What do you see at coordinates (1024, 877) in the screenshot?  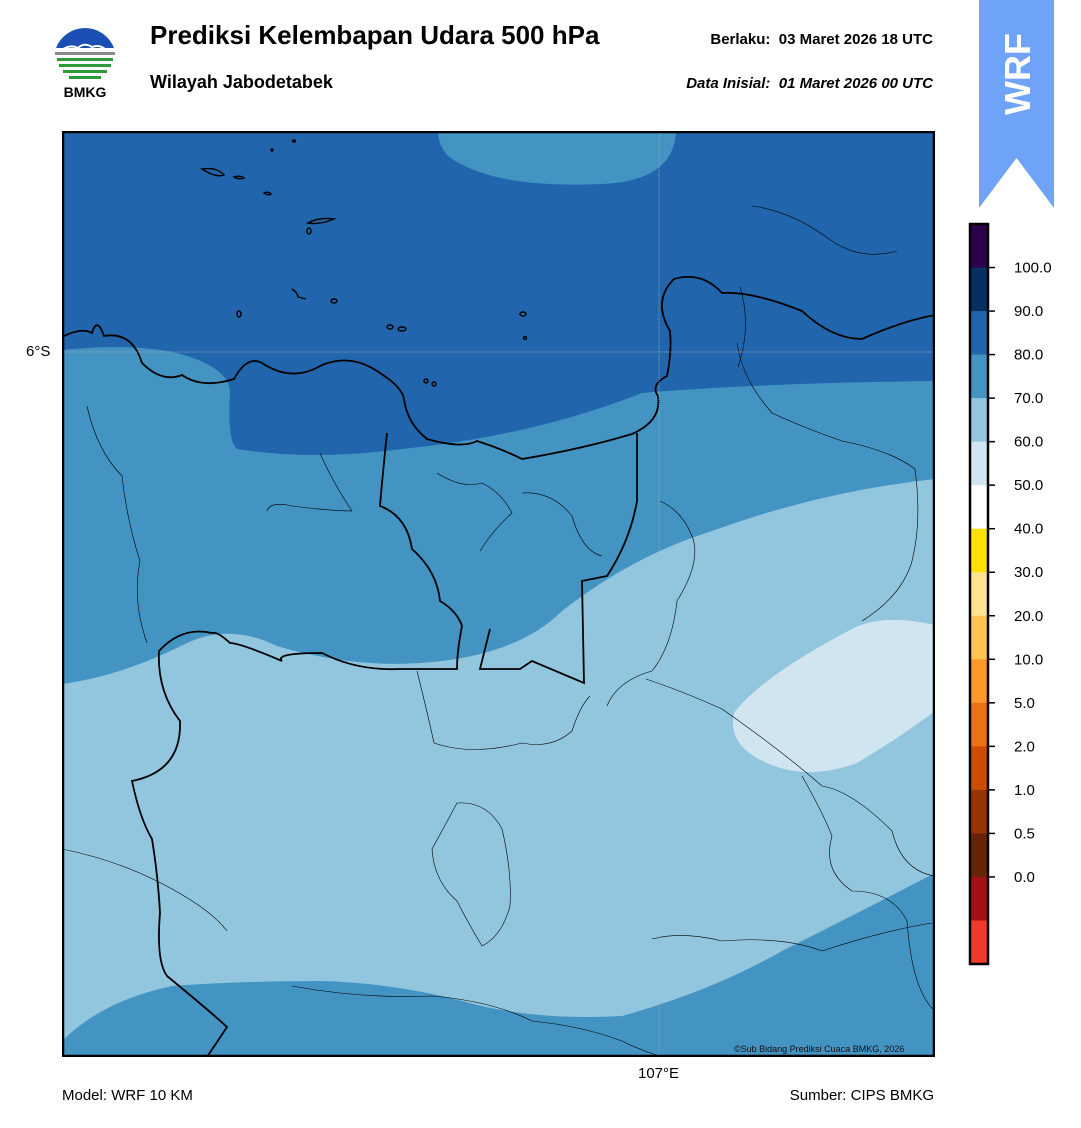 I see `colorbar-tick-label: 0.0` at bounding box center [1024, 877].